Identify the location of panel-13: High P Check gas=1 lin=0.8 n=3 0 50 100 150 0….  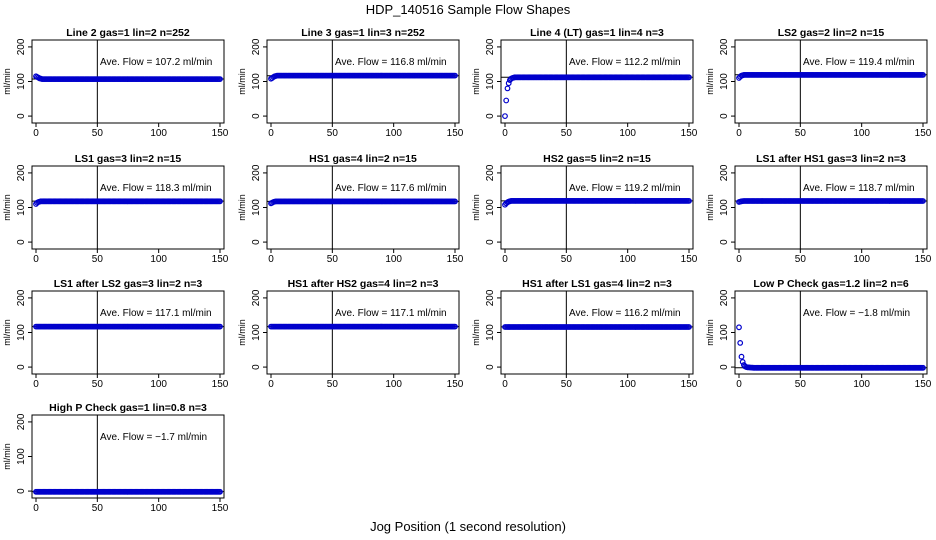
(115, 458).